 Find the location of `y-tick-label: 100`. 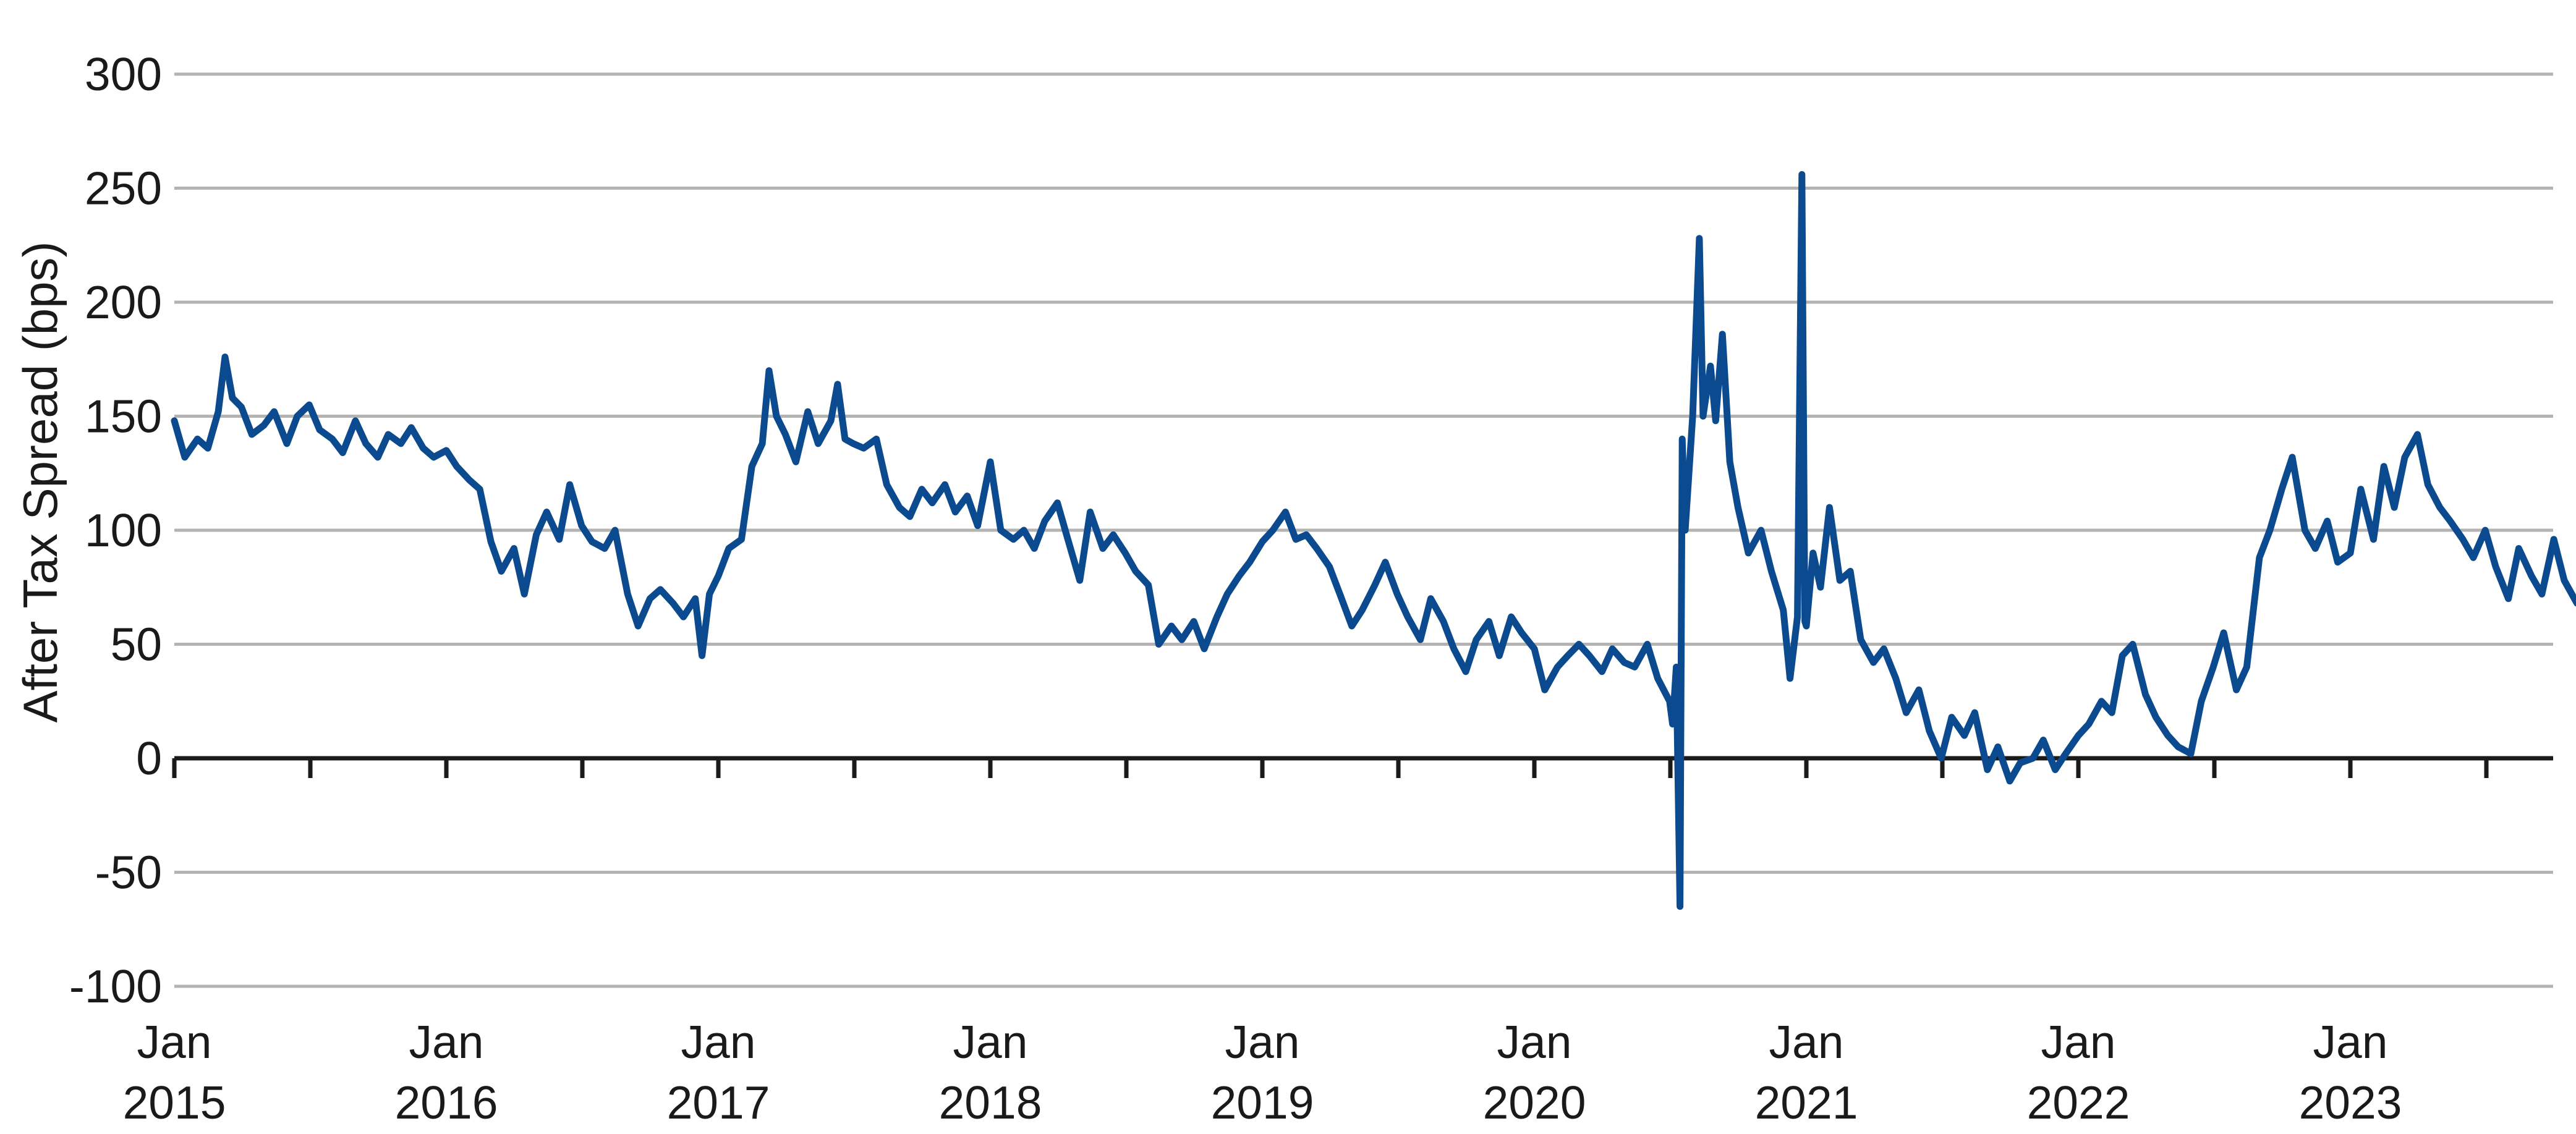

y-tick-label: 100 is located at coordinates (123, 530).